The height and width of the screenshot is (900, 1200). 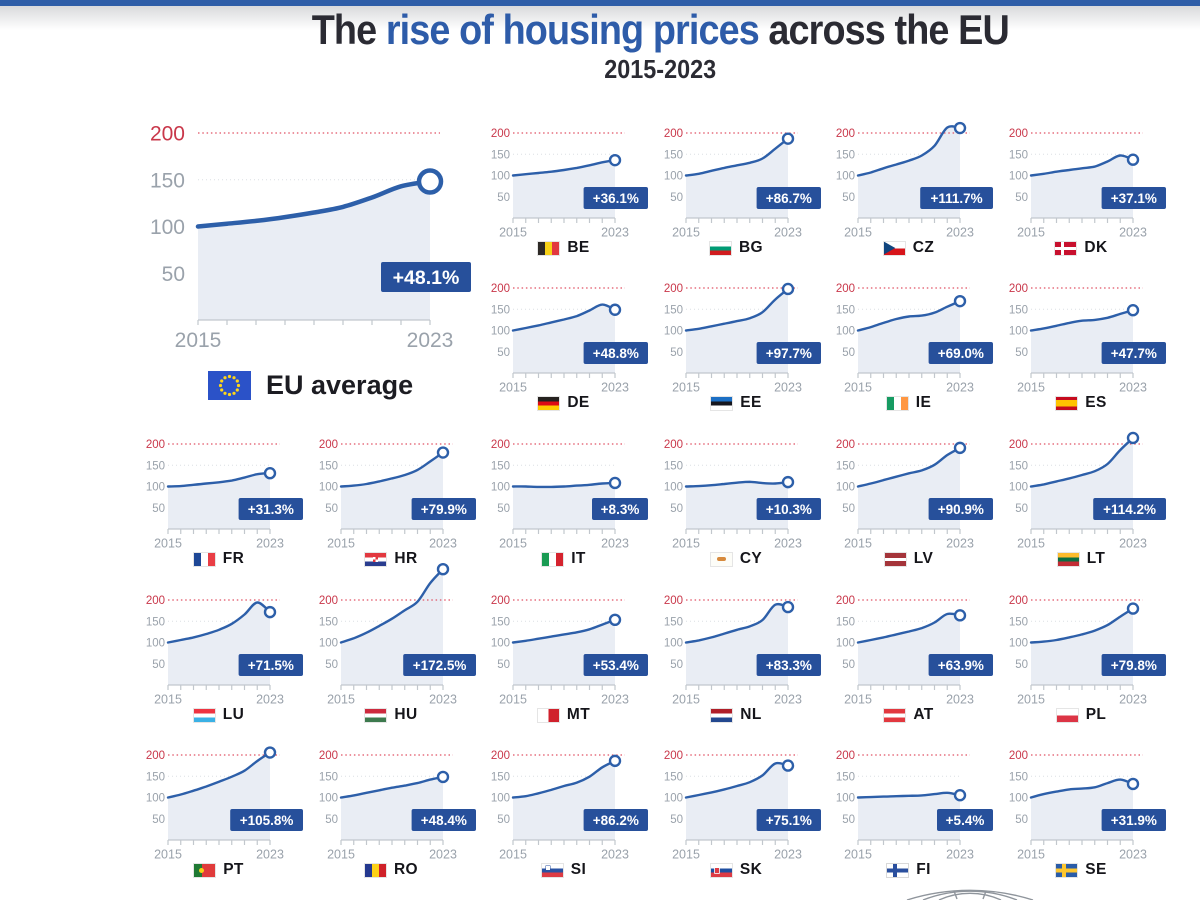 What do you see at coordinates (751, 402) in the screenshot?
I see `country-code: EE` at bounding box center [751, 402].